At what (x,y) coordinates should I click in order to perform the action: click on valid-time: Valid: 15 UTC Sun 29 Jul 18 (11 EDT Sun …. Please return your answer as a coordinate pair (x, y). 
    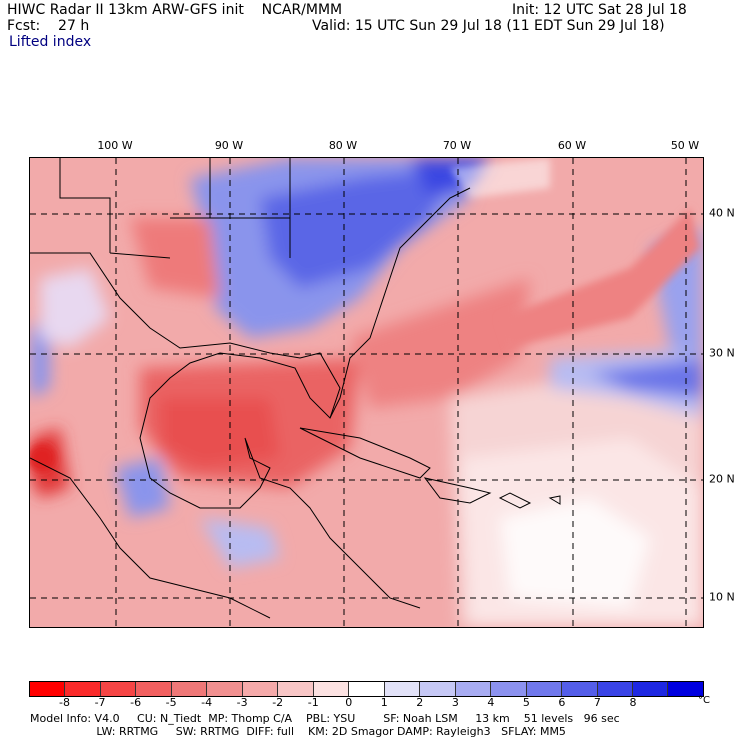
    Looking at the image, I should click on (488, 26).